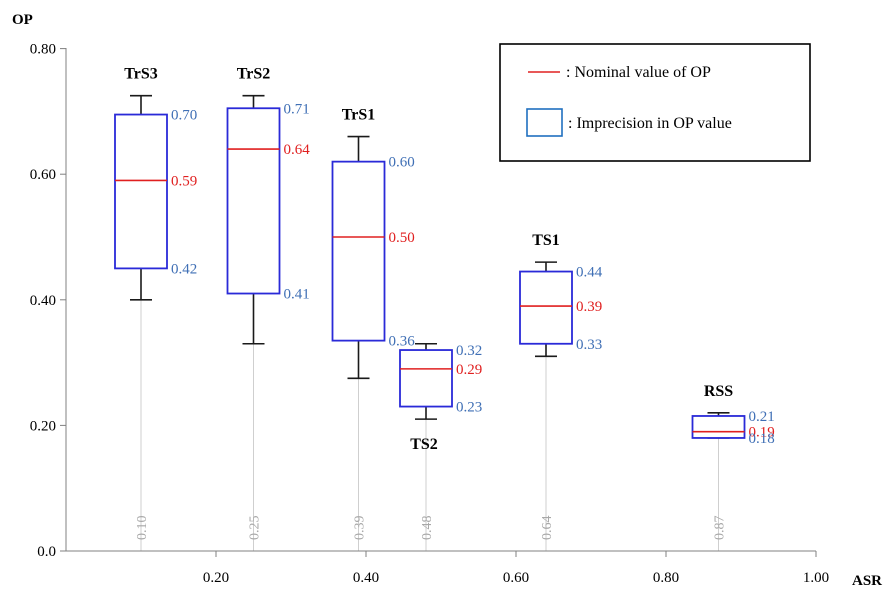 The width and height of the screenshot is (895, 595). I want to click on legend-imprecision-label: : Imprecision in OP value, so click(650, 123).